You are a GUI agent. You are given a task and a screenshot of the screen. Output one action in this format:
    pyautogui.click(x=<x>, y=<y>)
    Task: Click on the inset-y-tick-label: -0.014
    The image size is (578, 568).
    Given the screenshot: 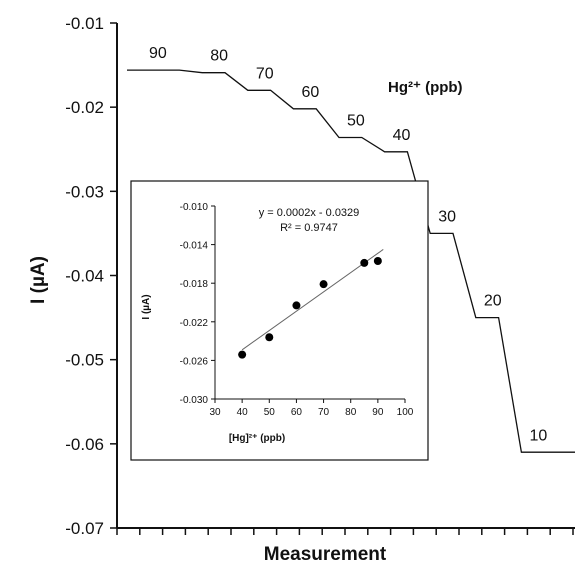 What is the action you would take?
    pyautogui.click(x=194, y=246)
    